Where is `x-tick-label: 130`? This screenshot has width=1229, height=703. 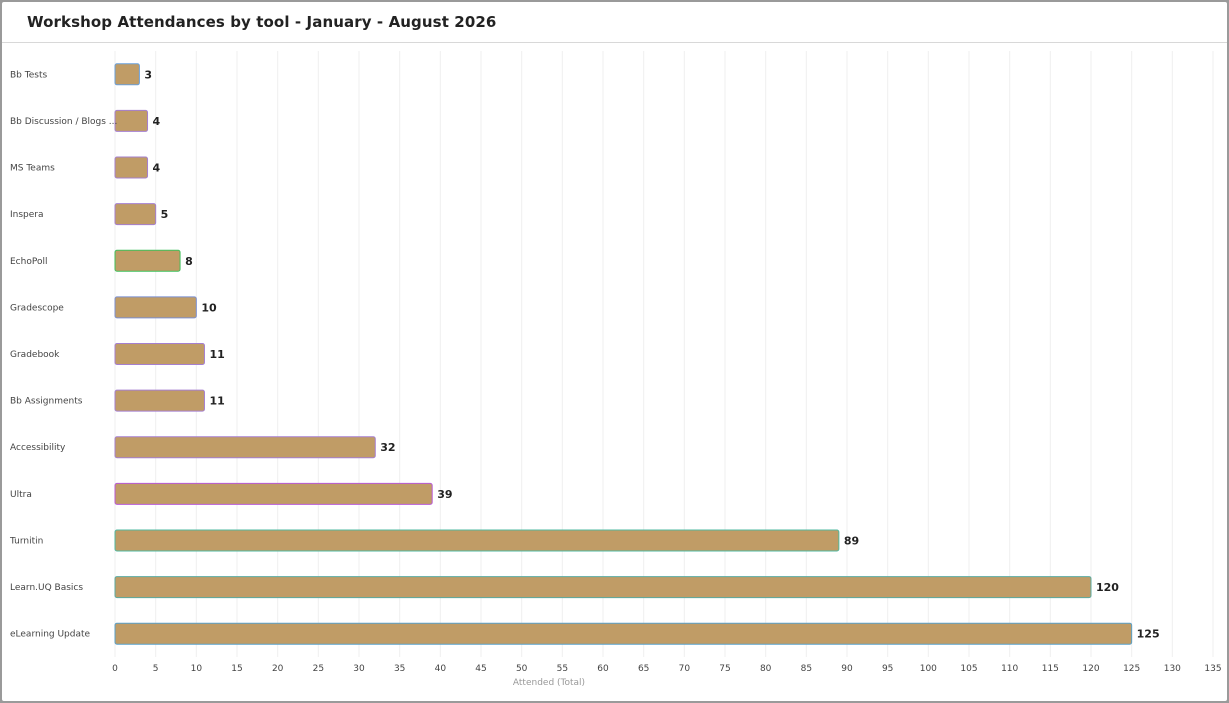
x-tick-label: 130 is located at coordinates (1172, 669).